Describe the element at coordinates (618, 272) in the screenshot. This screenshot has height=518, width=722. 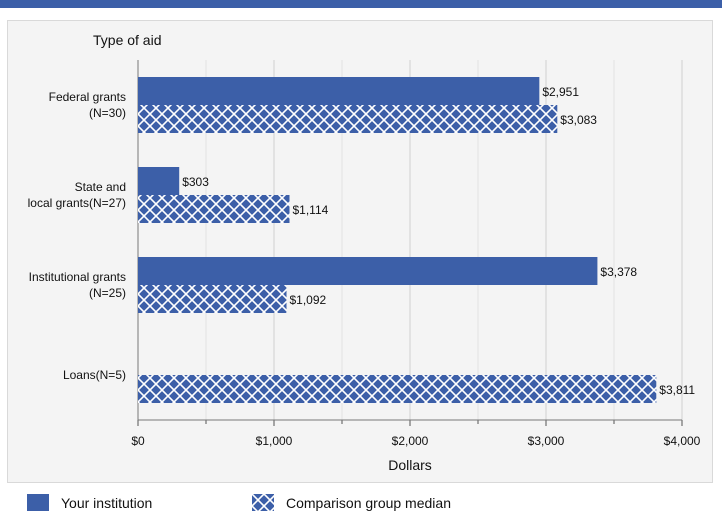
I see `bar-value-label: $3,378` at that location.